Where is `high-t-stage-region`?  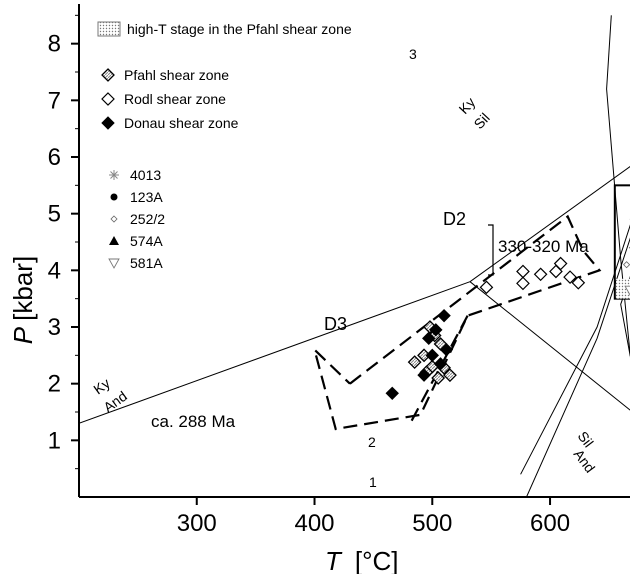
high-t-stage-region is located at coordinates (622, 288).